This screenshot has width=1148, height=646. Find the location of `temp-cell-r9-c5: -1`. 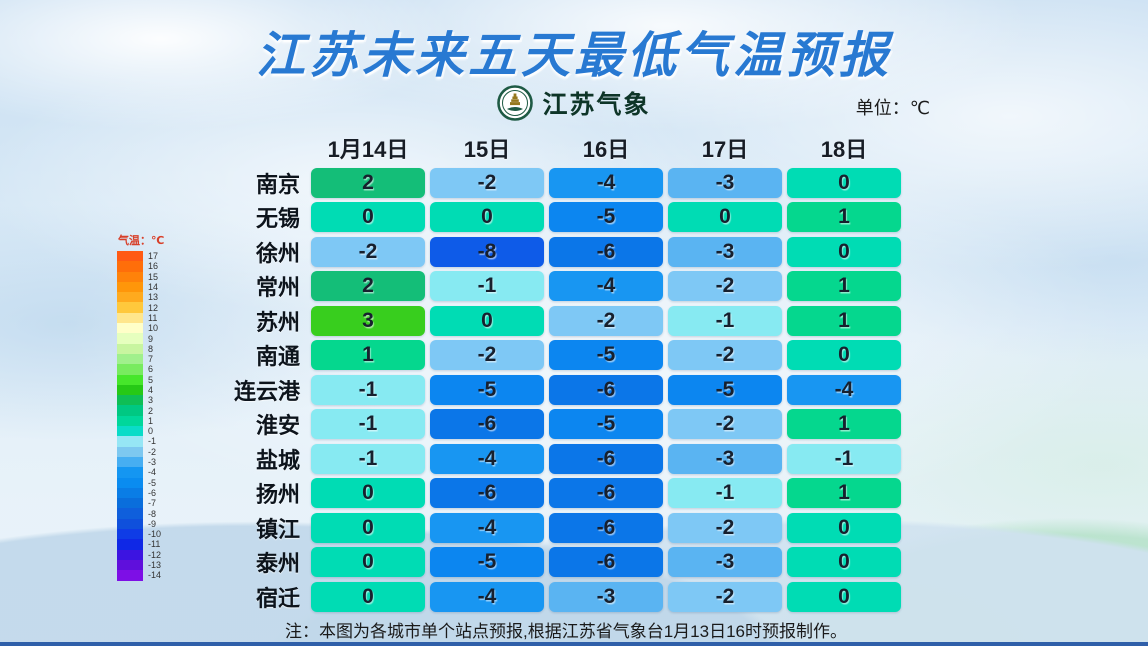

temp-cell-r9-c5: -1 is located at coordinates (844, 458).